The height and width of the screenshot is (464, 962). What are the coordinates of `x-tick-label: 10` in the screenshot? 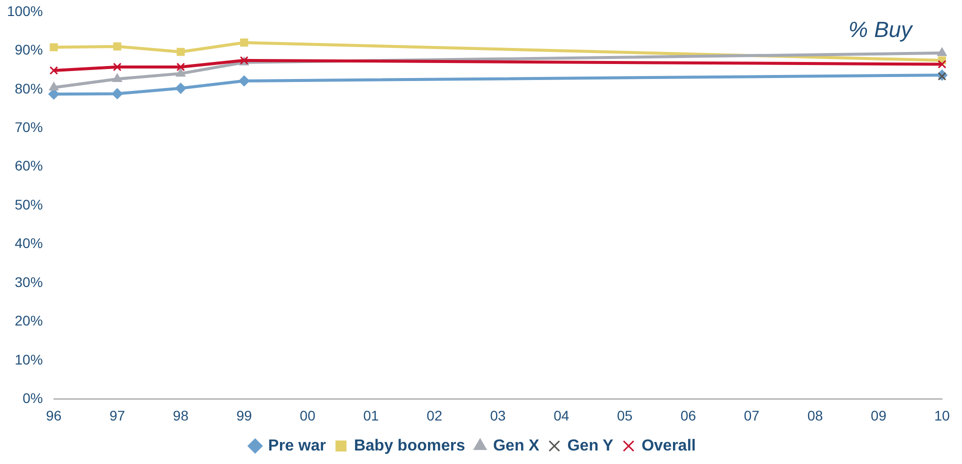 It's located at (942, 415).